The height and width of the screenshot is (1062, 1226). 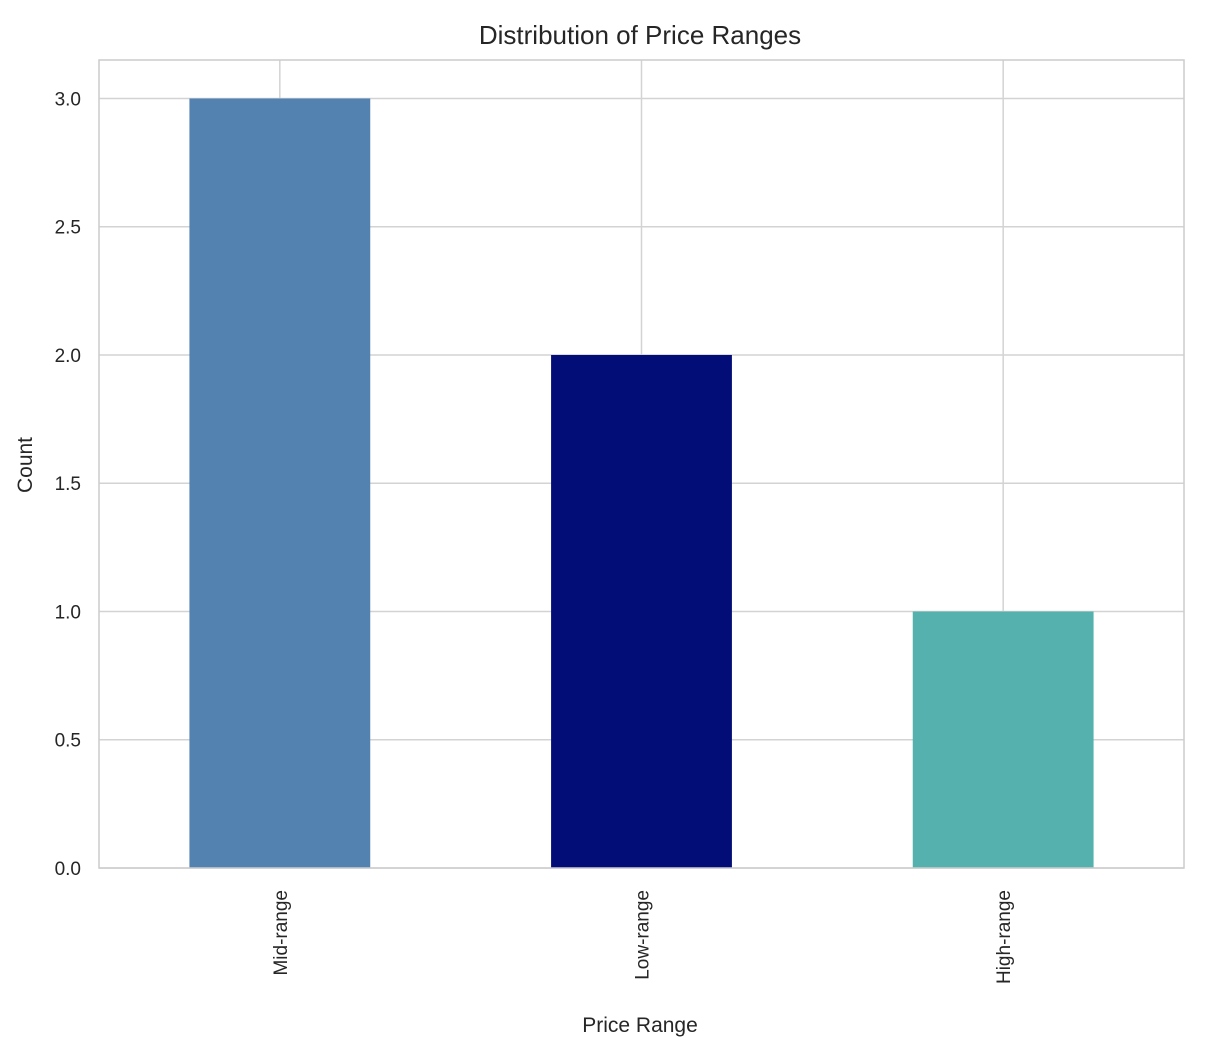 I want to click on x-axis-label: Price Range, so click(x=640, y=1025).